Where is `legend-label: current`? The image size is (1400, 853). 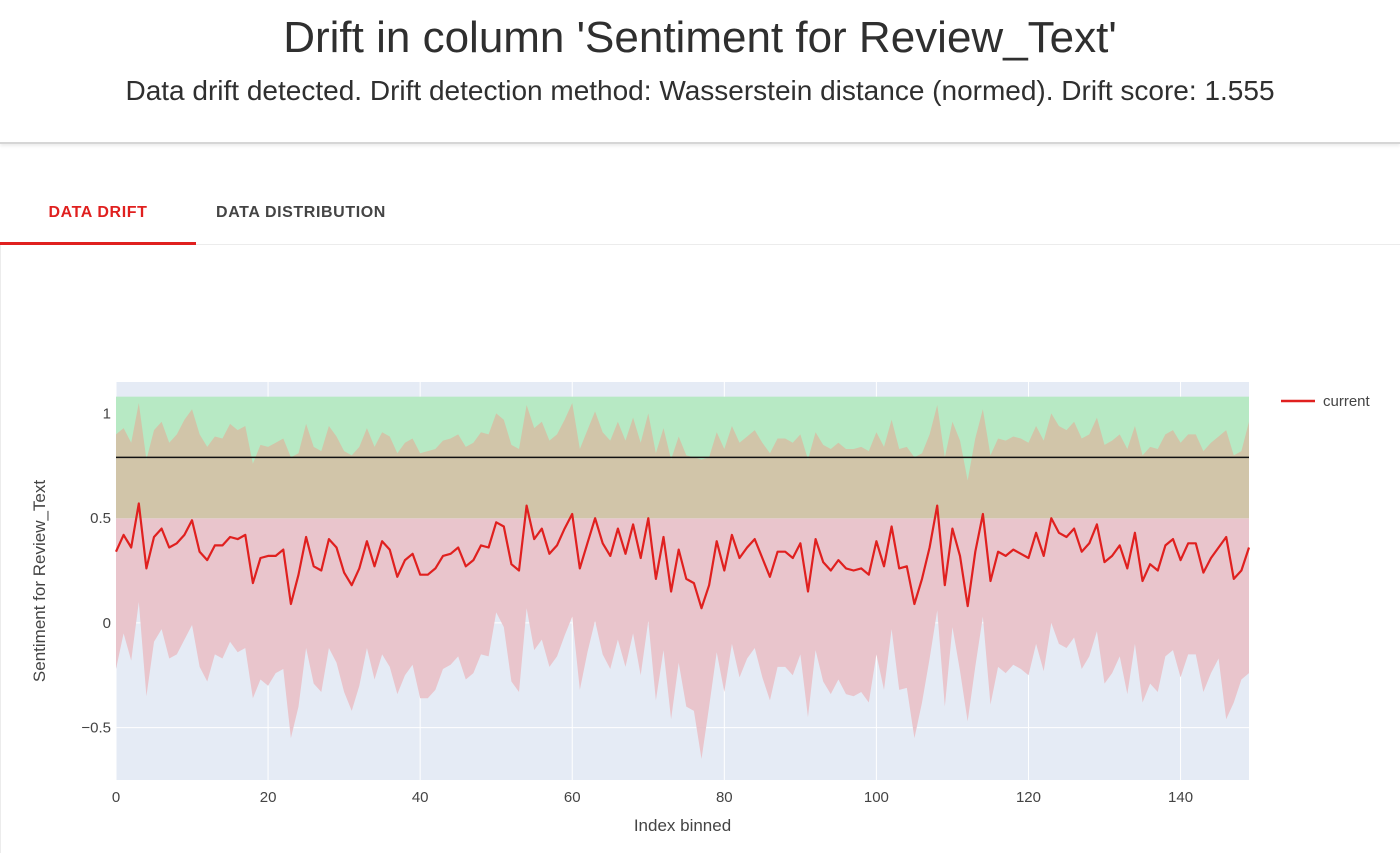 legend-label: current is located at coordinates (1347, 401).